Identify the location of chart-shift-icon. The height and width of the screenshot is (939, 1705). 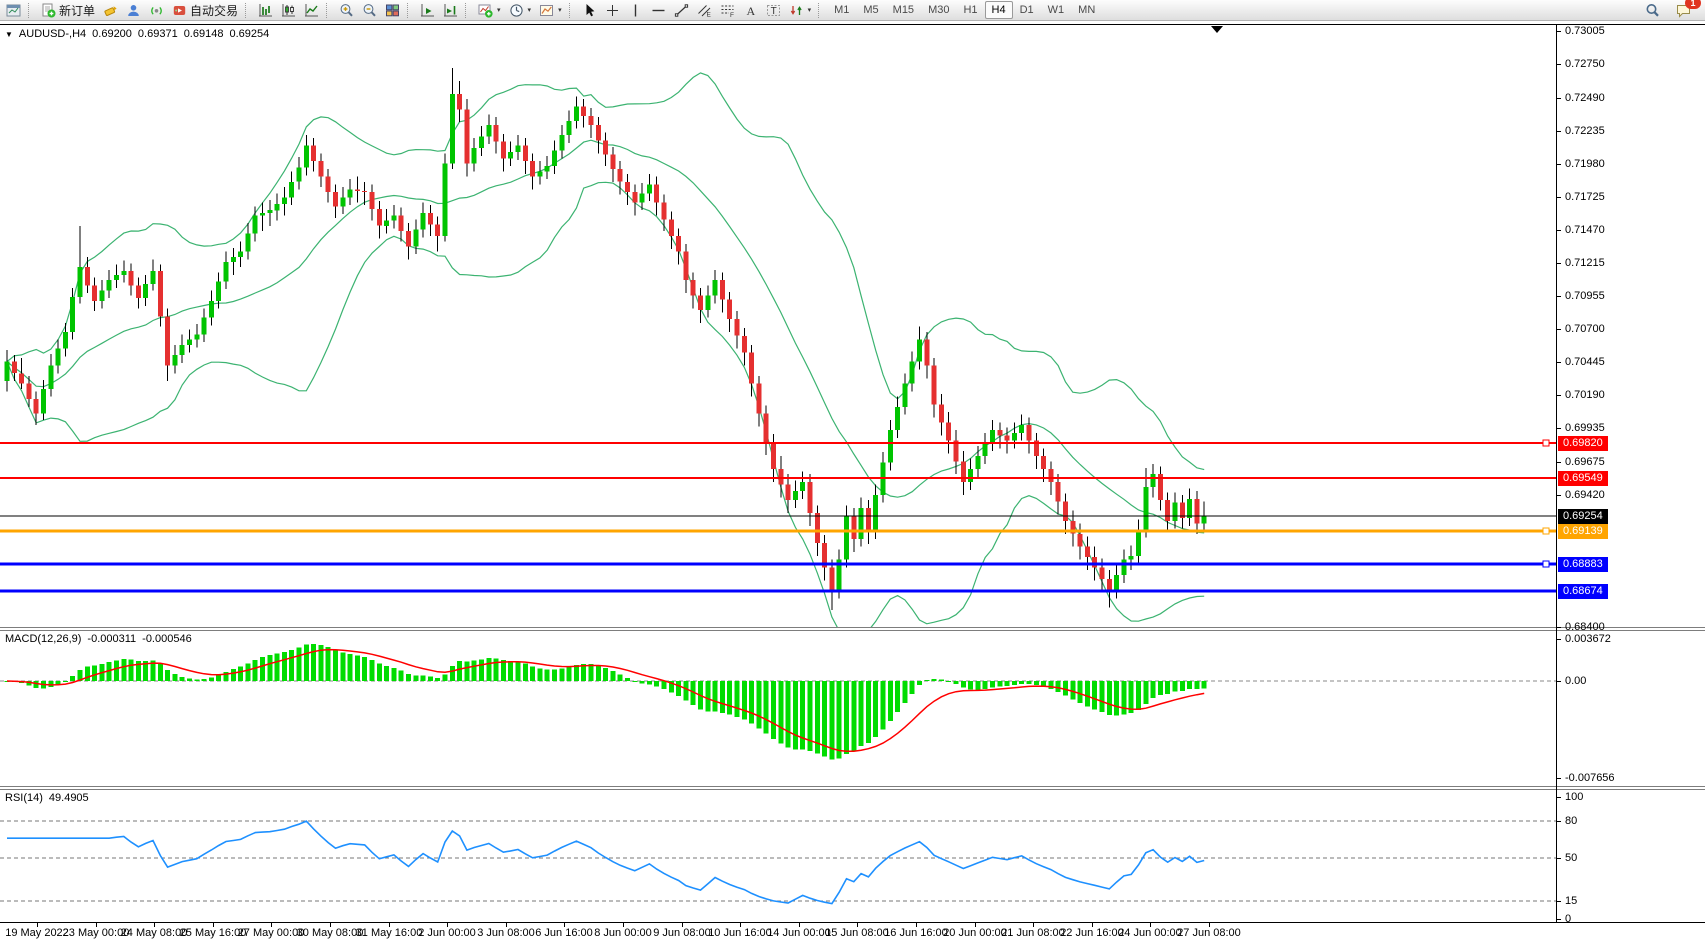
(451, 9).